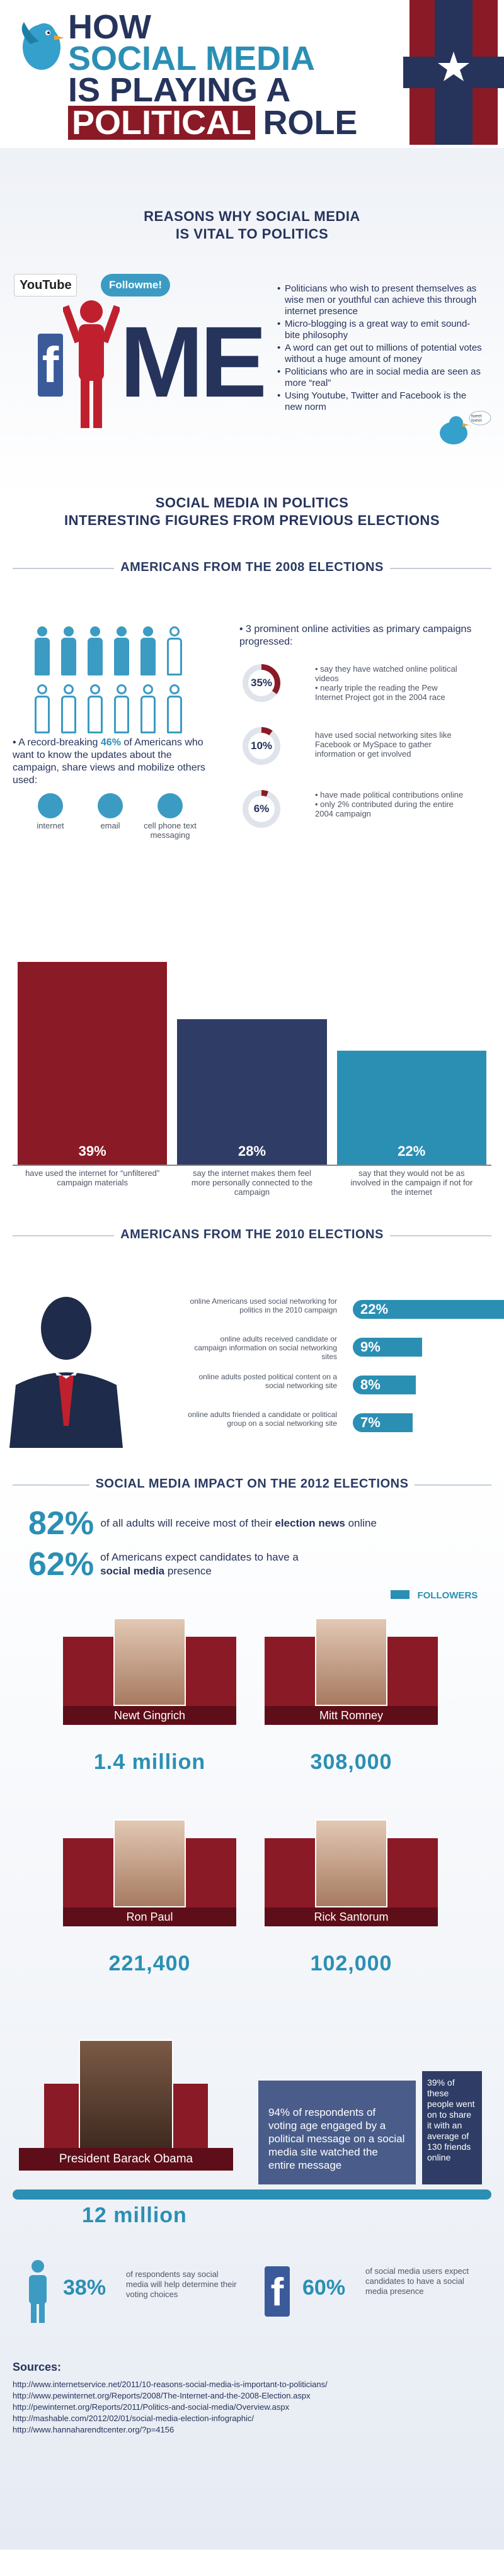 Image resolution: width=504 pixels, height=2576 pixels. Describe the element at coordinates (149, 1681) in the screenshot. I see `candidate-card: Newt Gingrich` at that location.